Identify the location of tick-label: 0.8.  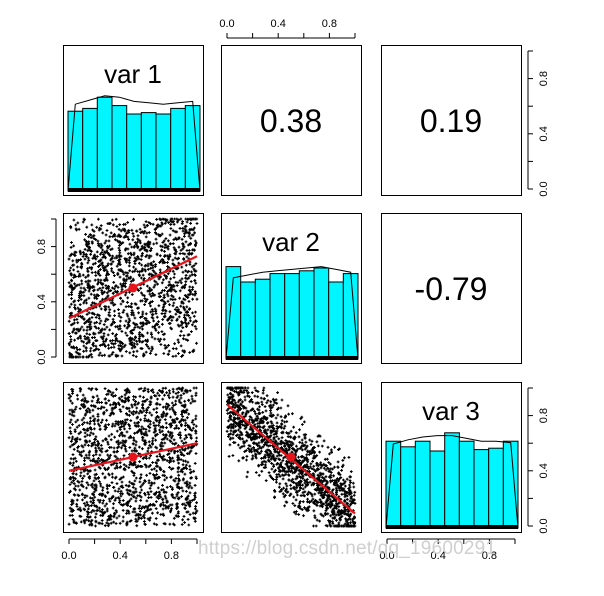
(544, 78).